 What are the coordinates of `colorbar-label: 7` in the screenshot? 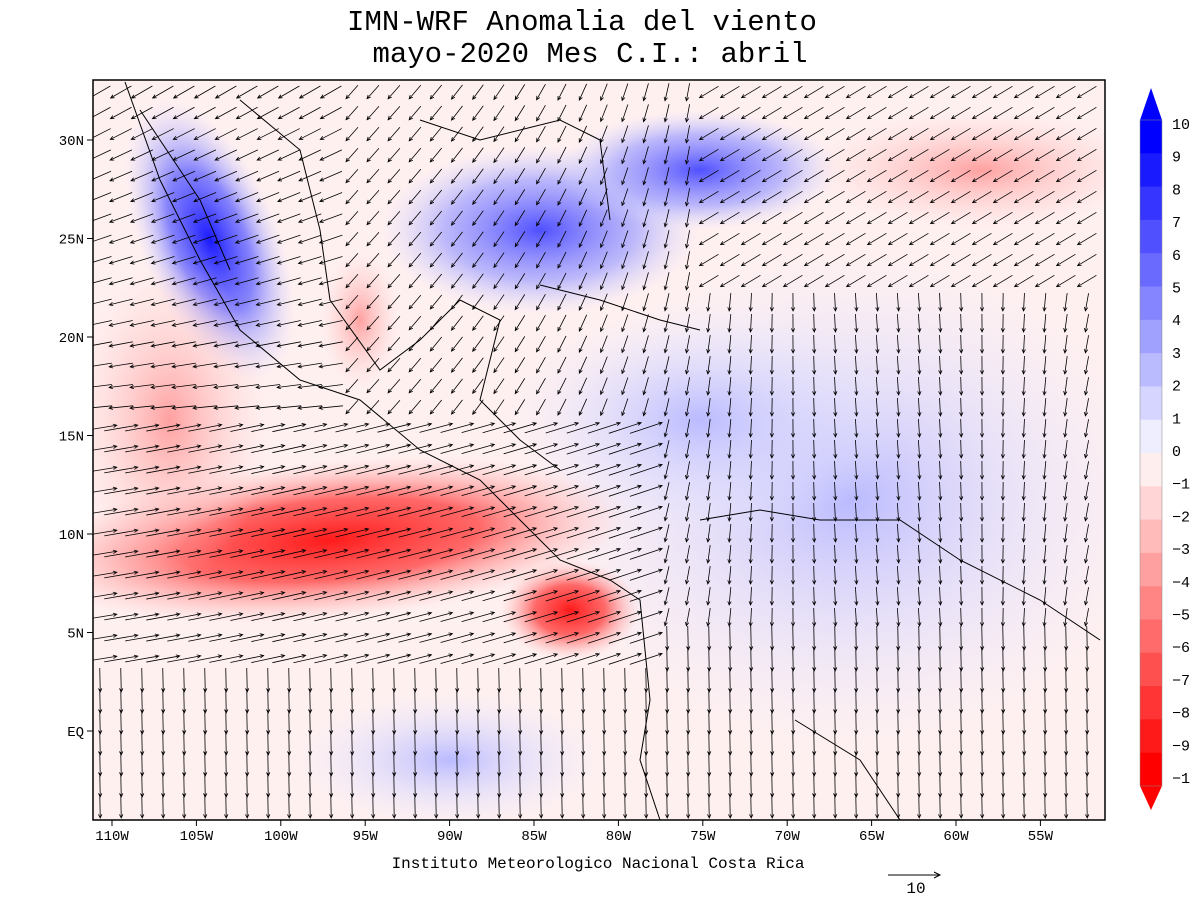 It's located at (1176, 223).